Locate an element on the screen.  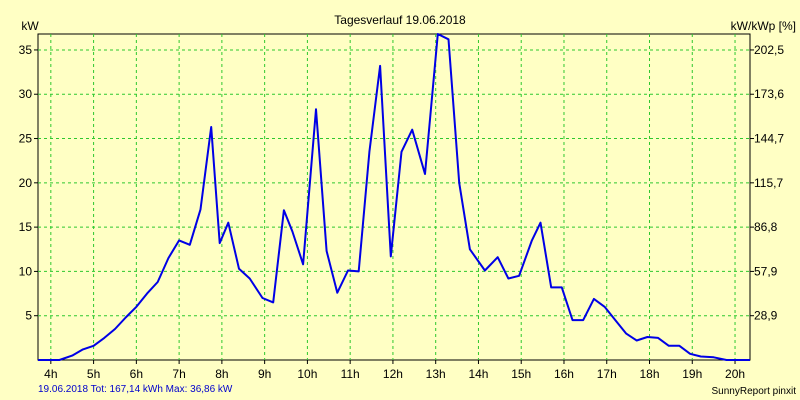
y-right-tick-label: 202,5 is located at coordinates (769, 50).